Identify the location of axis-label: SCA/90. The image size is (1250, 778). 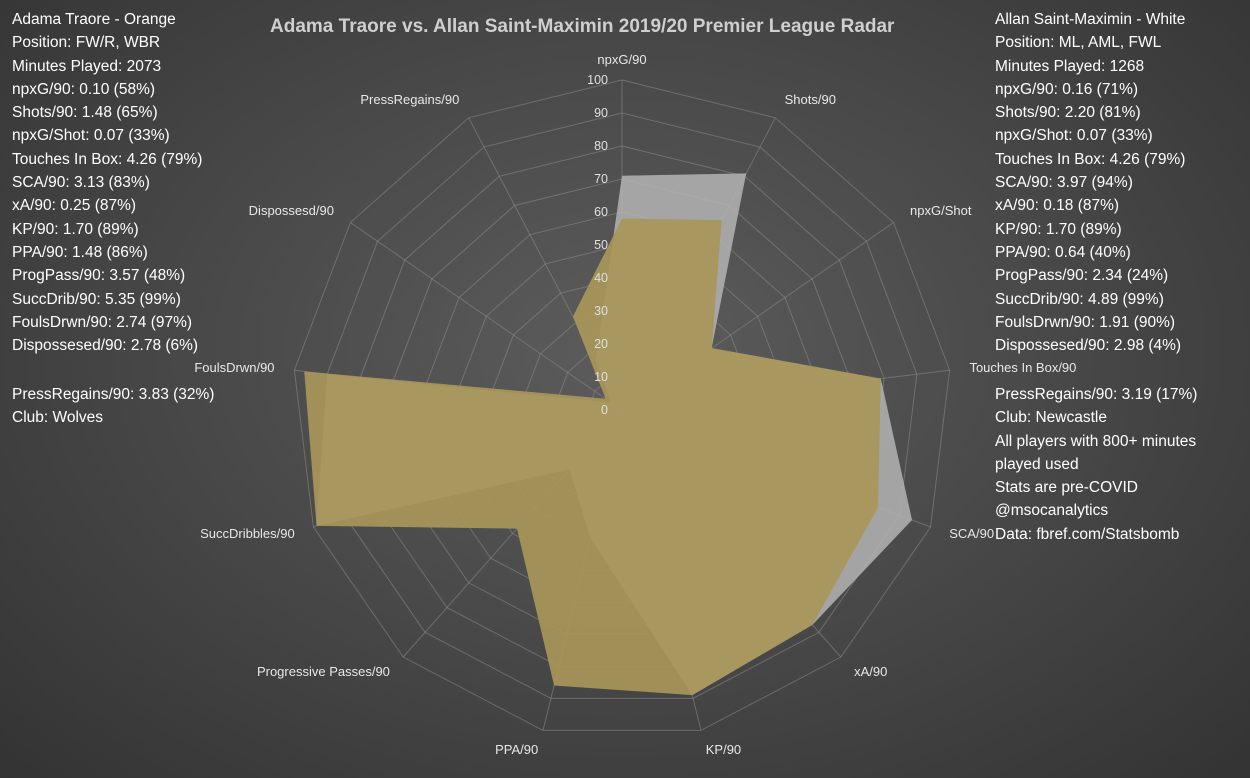
(971, 533).